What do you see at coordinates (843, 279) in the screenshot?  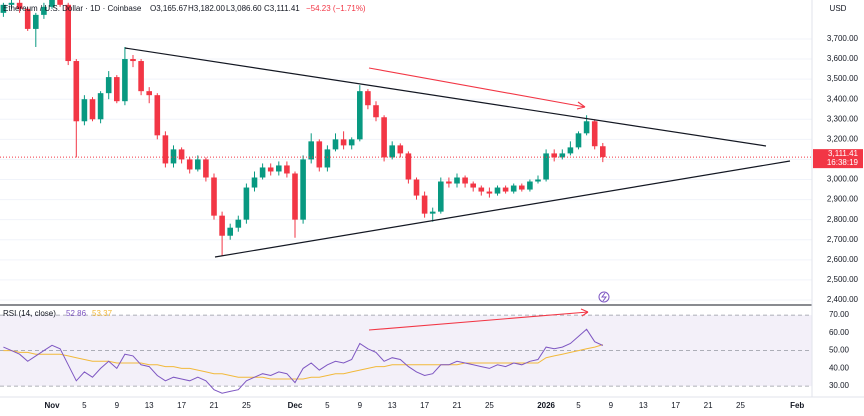 I see `y-tick-label: 2,500.00` at bounding box center [843, 279].